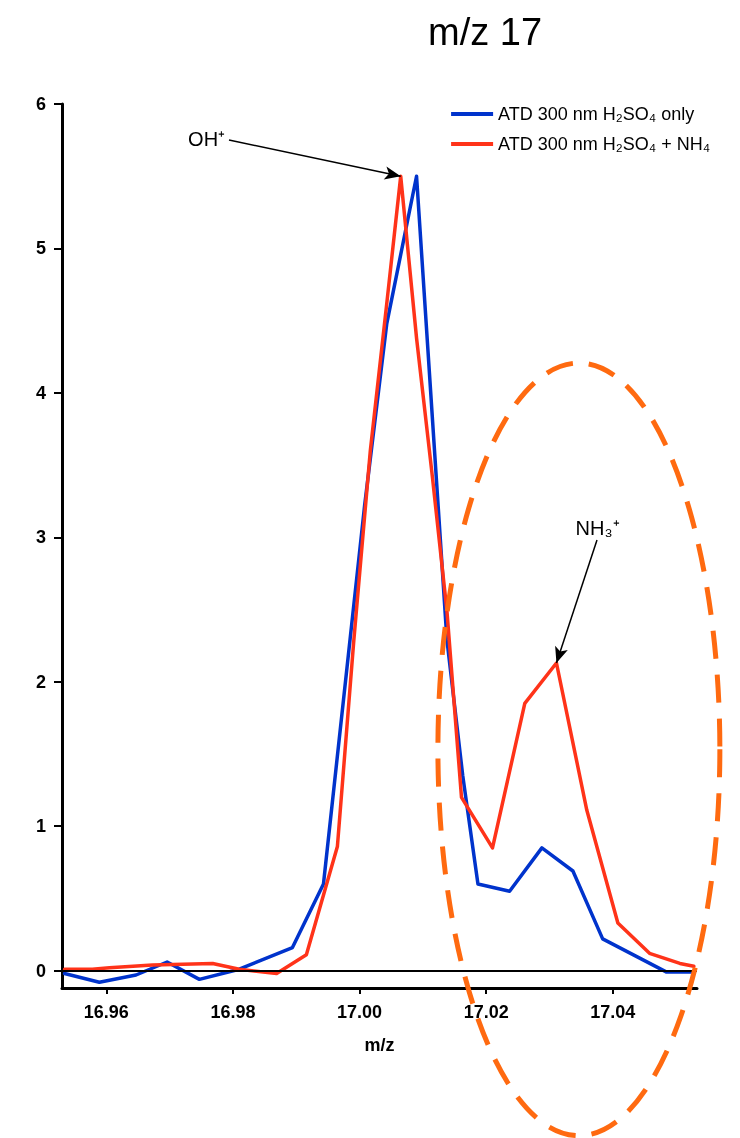 This screenshot has width=740, height=1138. What do you see at coordinates (233, 1012) in the screenshot?
I see `x-tick-label: 16.98` at bounding box center [233, 1012].